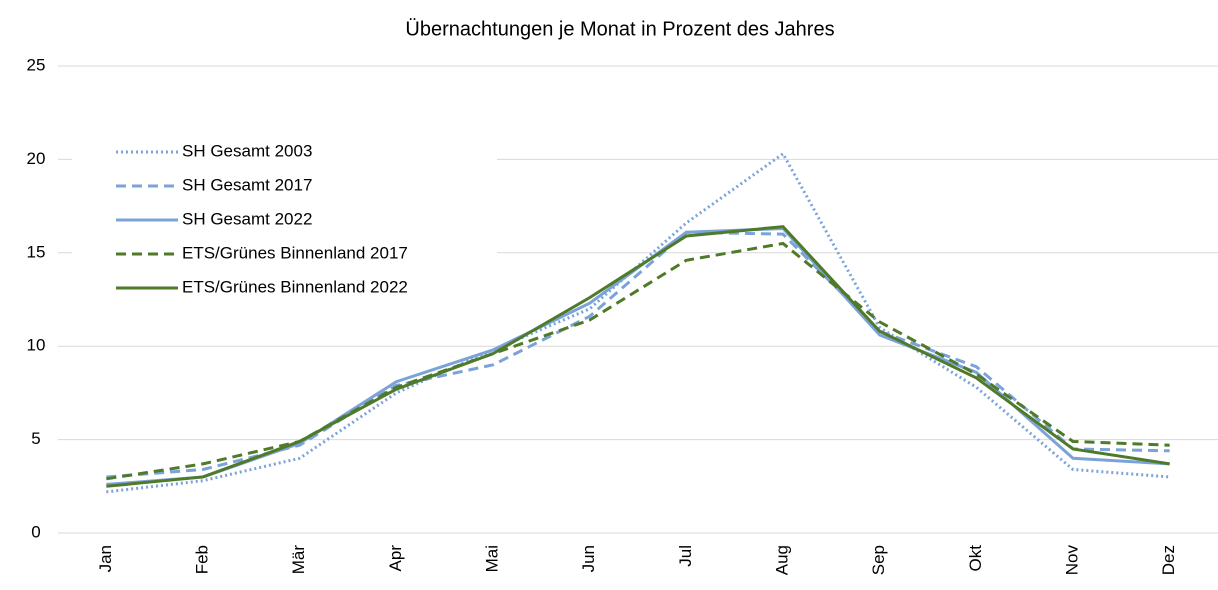 The image size is (1218, 590). Describe the element at coordinates (36, 64) in the screenshot. I see `y-tick-label: 25` at that location.